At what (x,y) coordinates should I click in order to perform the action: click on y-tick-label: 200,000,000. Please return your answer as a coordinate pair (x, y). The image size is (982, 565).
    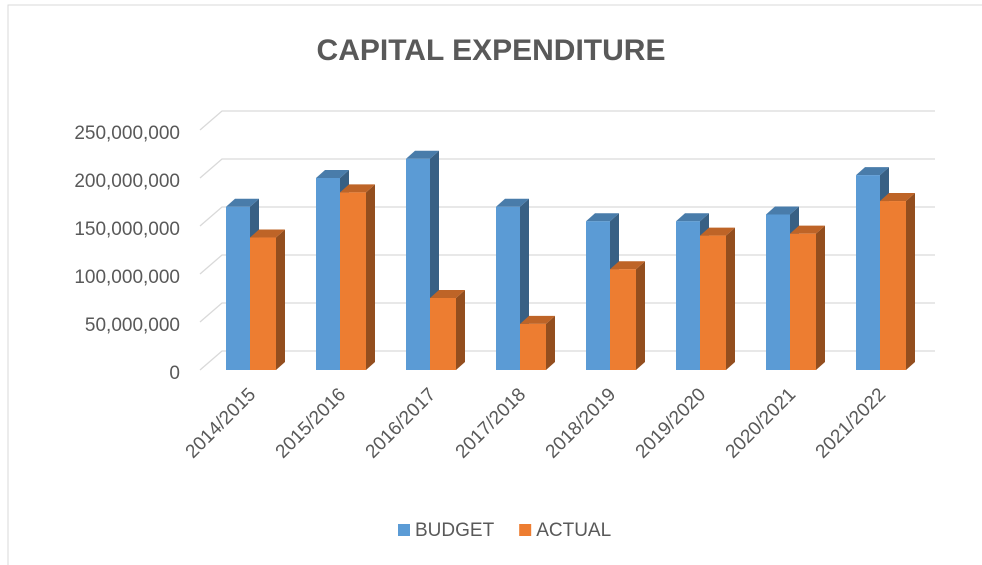
    Looking at the image, I should click on (127, 181).